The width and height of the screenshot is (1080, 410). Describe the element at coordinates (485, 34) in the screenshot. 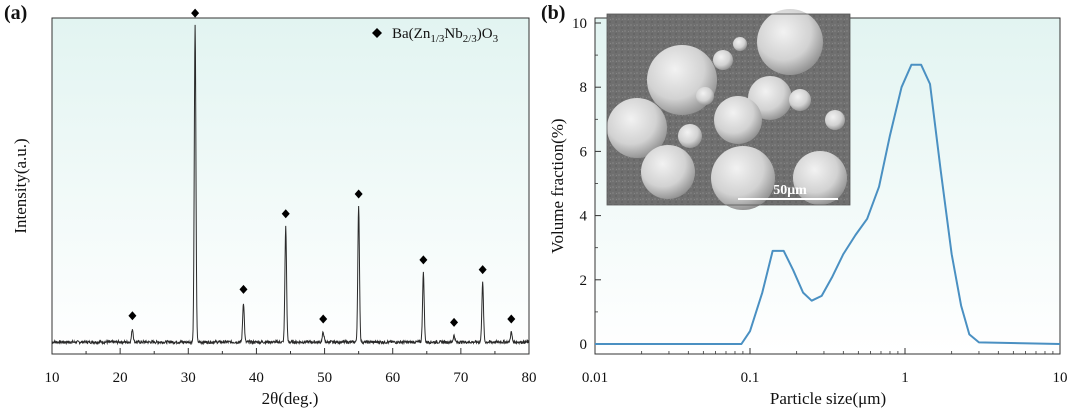

I see `legend-part-3: )O` at that location.